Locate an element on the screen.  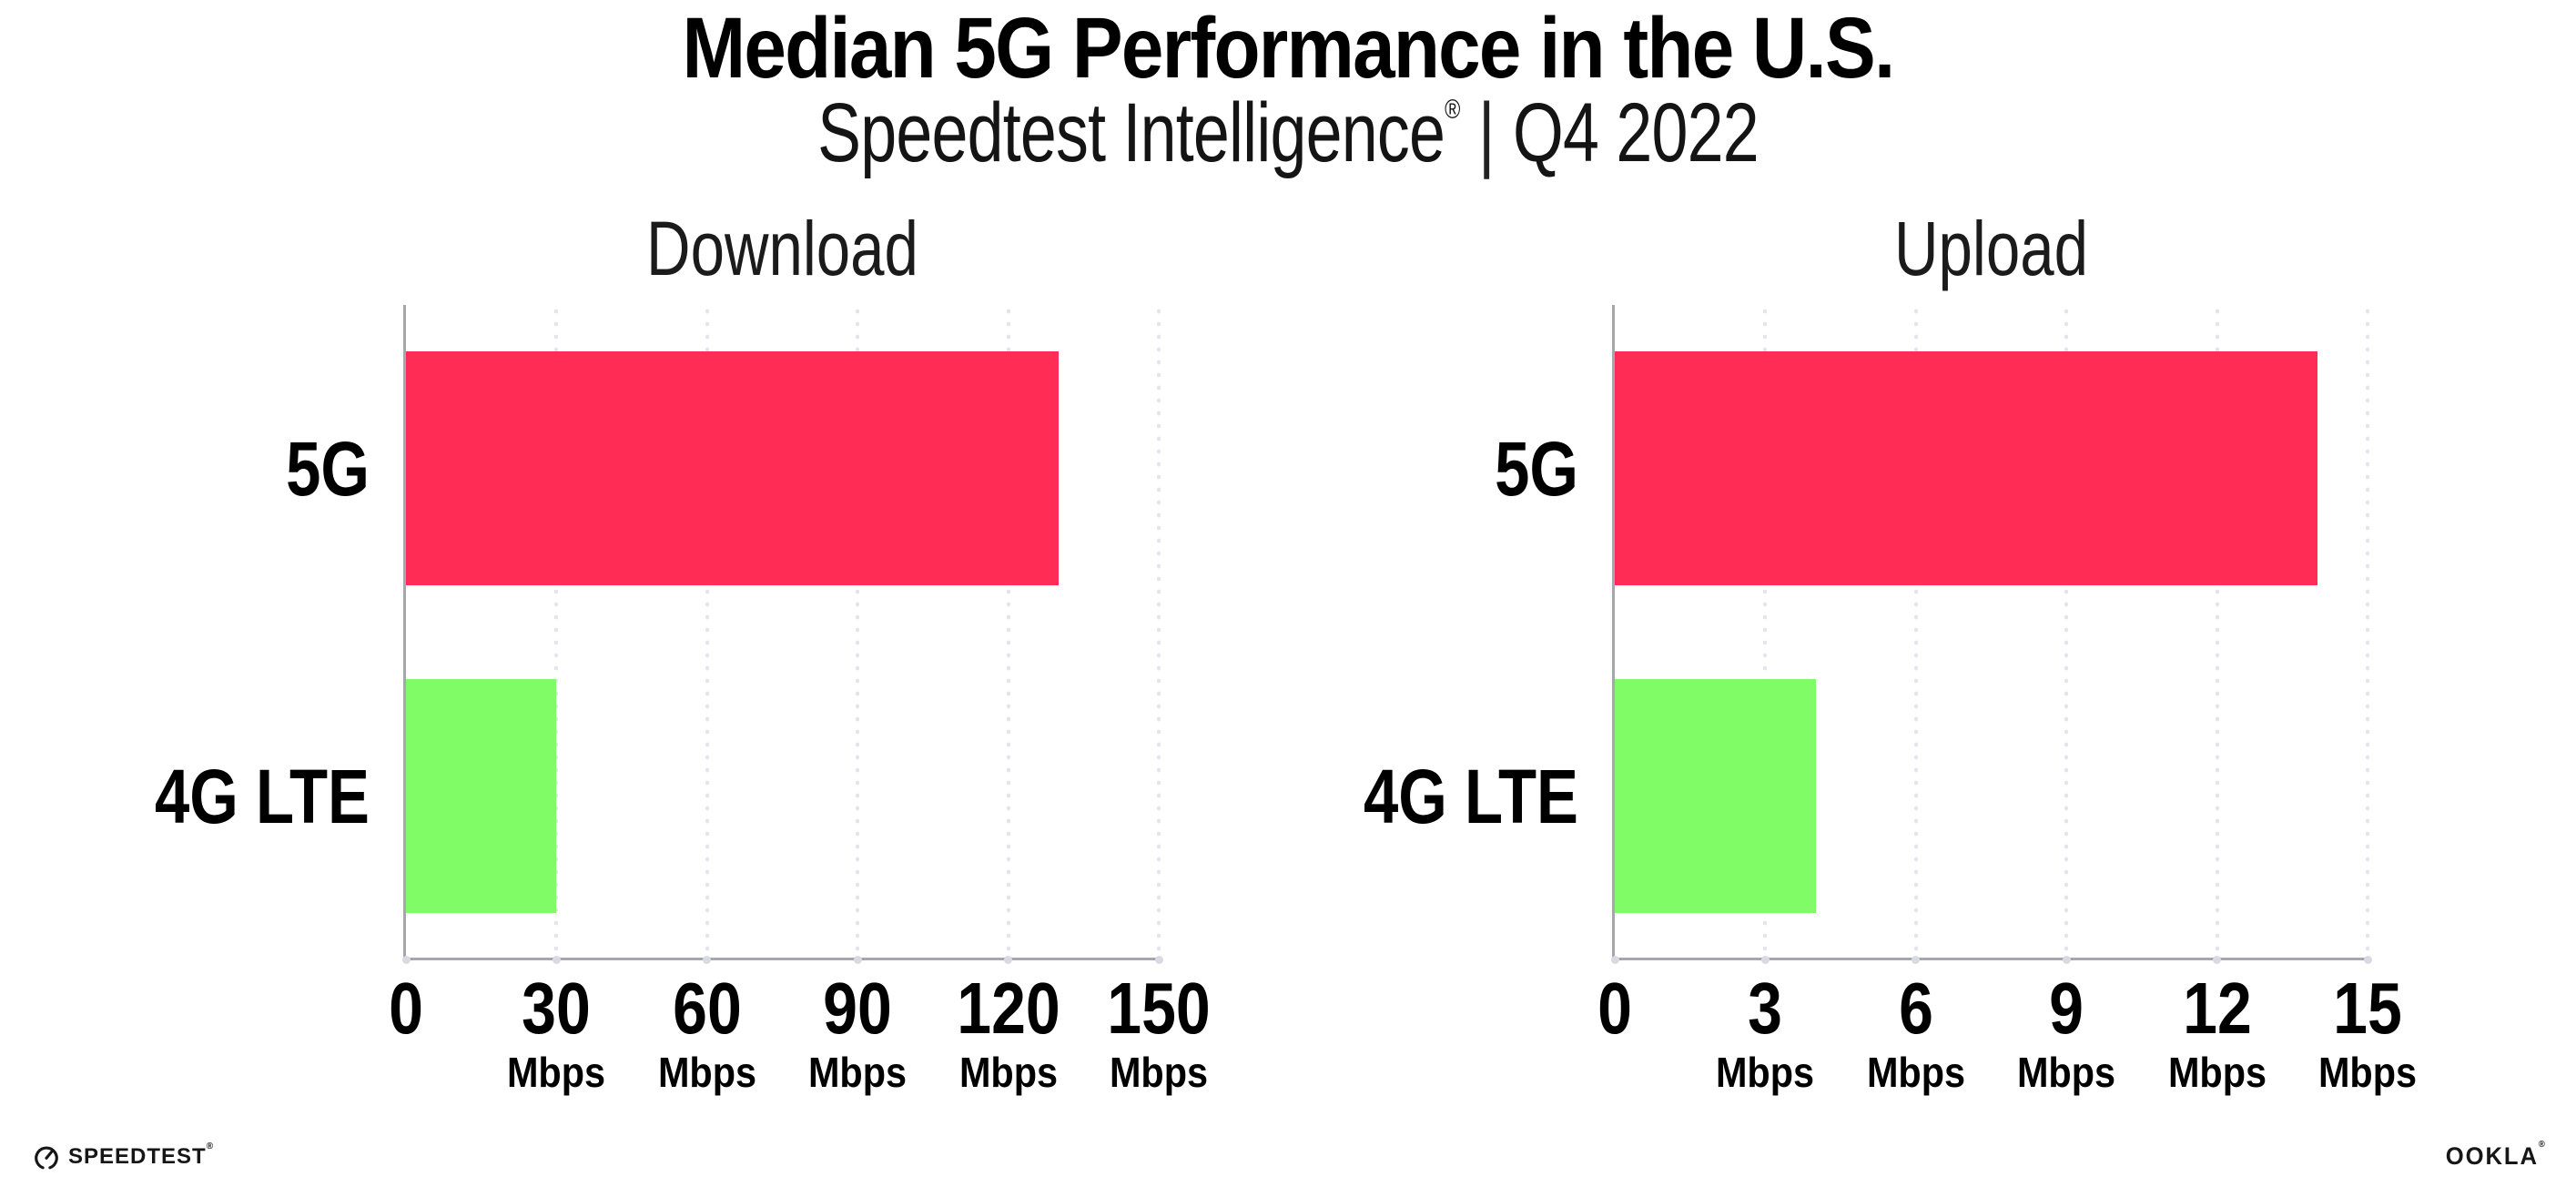
tick-unit-download-120: Mbps is located at coordinates (1008, 1072).